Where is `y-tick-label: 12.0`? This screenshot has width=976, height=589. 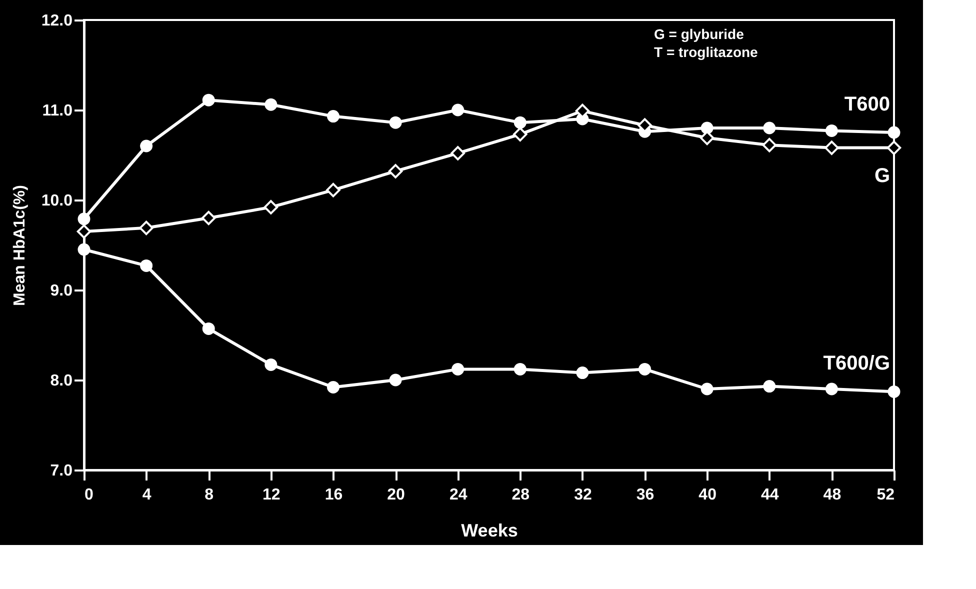
y-tick-label: 12.0 is located at coordinates (57, 21).